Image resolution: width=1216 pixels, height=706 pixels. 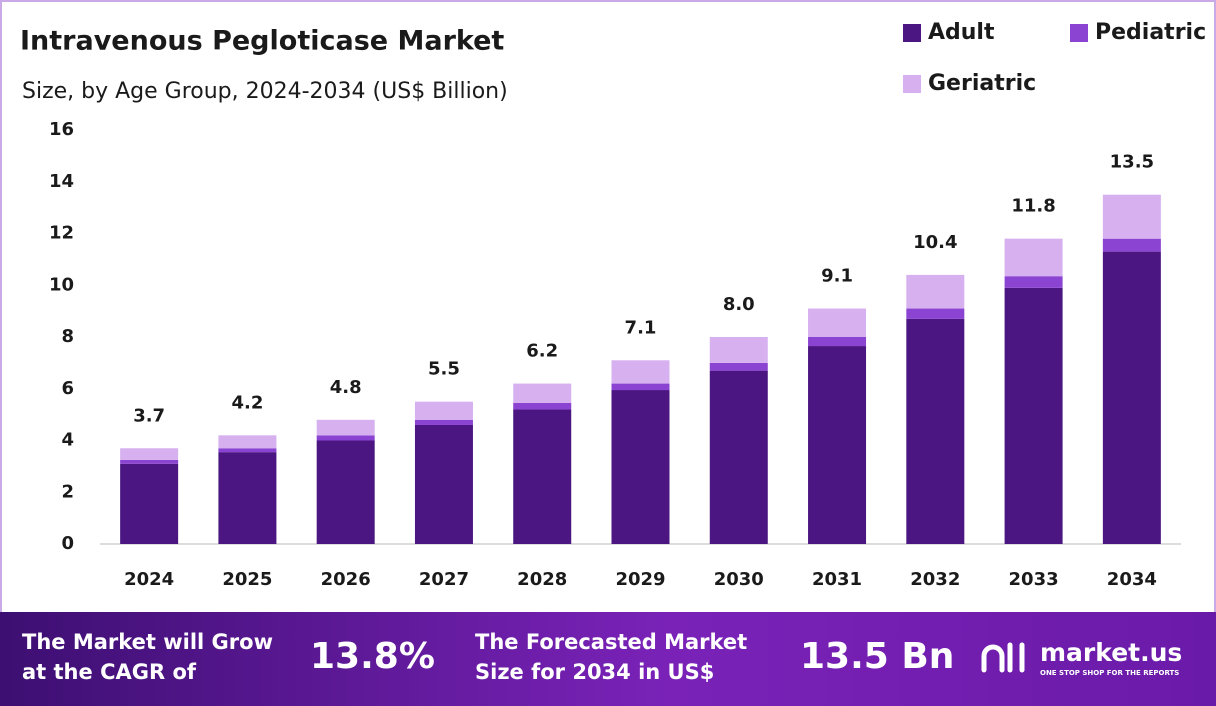 What do you see at coordinates (961, 32) in the screenshot?
I see `legend-label: Adult` at bounding box center [961, 32].